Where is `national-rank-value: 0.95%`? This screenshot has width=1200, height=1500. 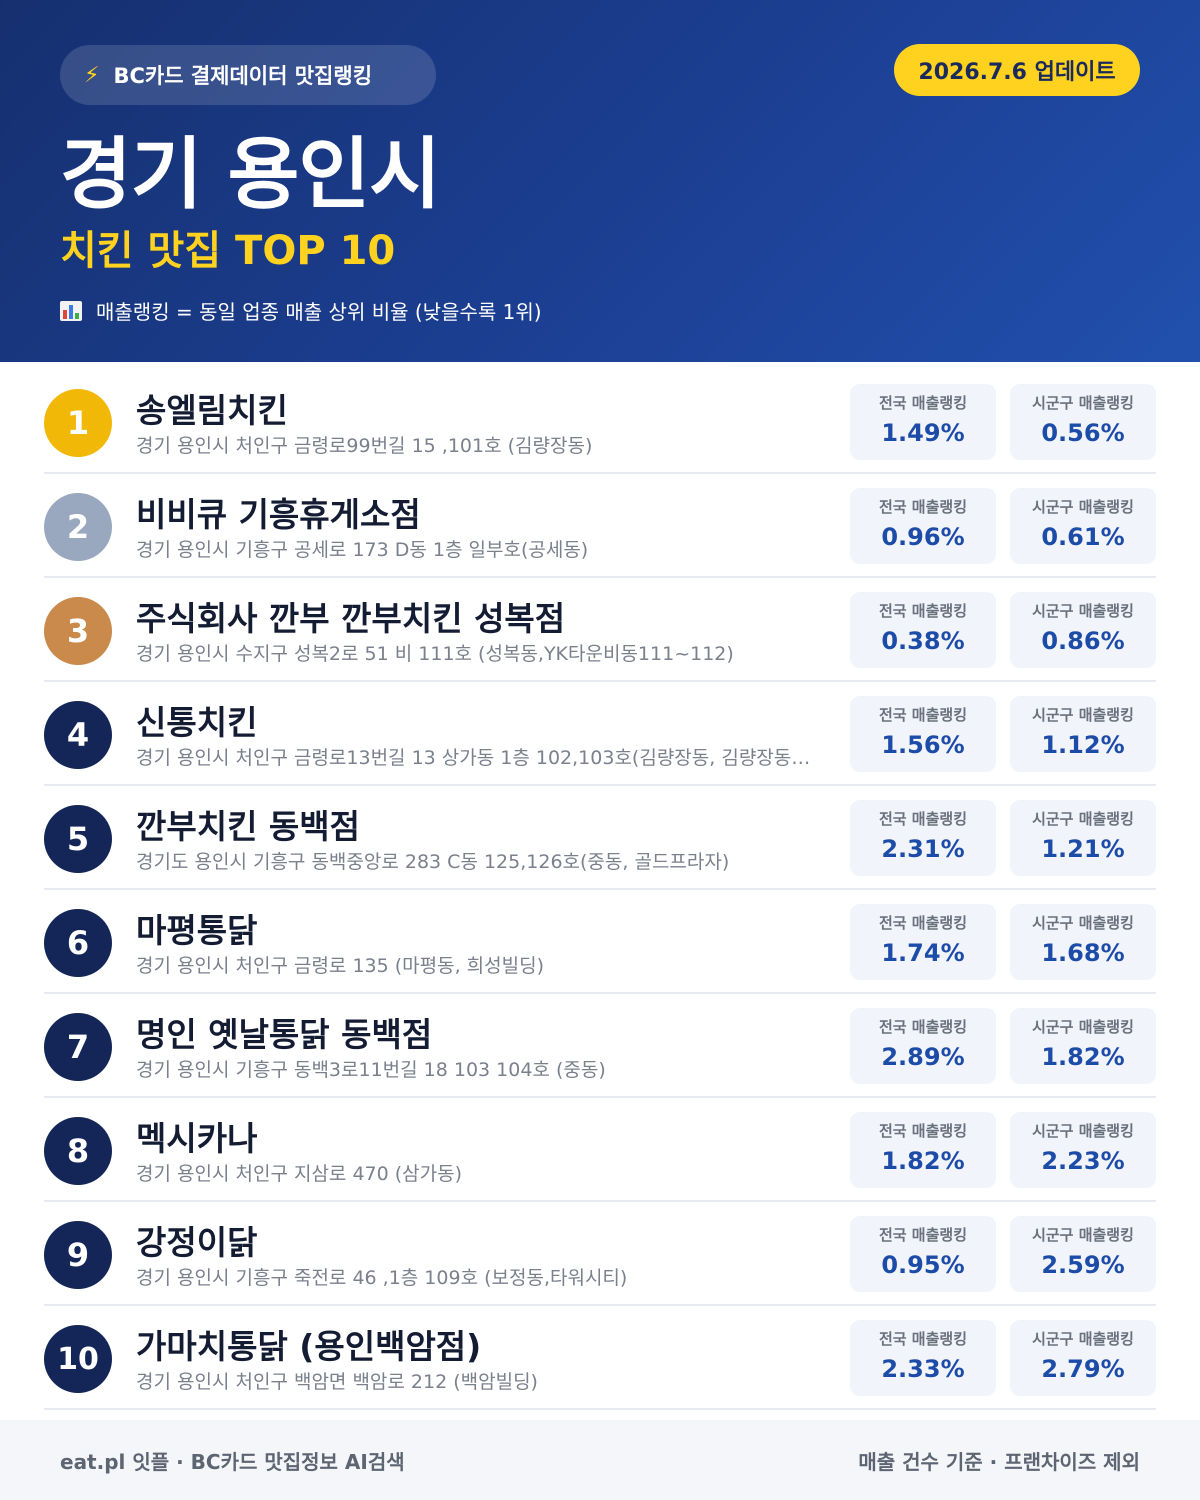
national-rank-value: 0.95% is located at coordinates (923, 1265).